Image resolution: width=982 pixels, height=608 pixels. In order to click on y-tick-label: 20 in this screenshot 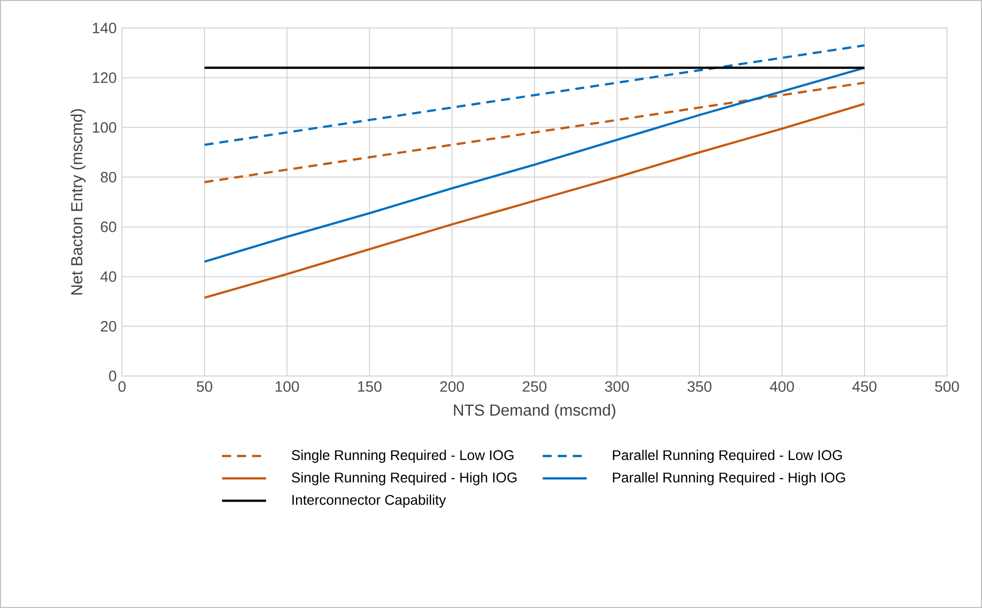, I will do `click(108, 326)`.